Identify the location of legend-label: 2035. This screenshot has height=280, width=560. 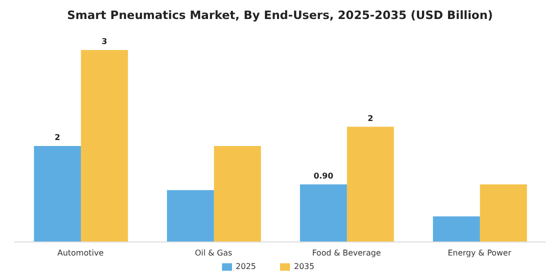
(304, 267).